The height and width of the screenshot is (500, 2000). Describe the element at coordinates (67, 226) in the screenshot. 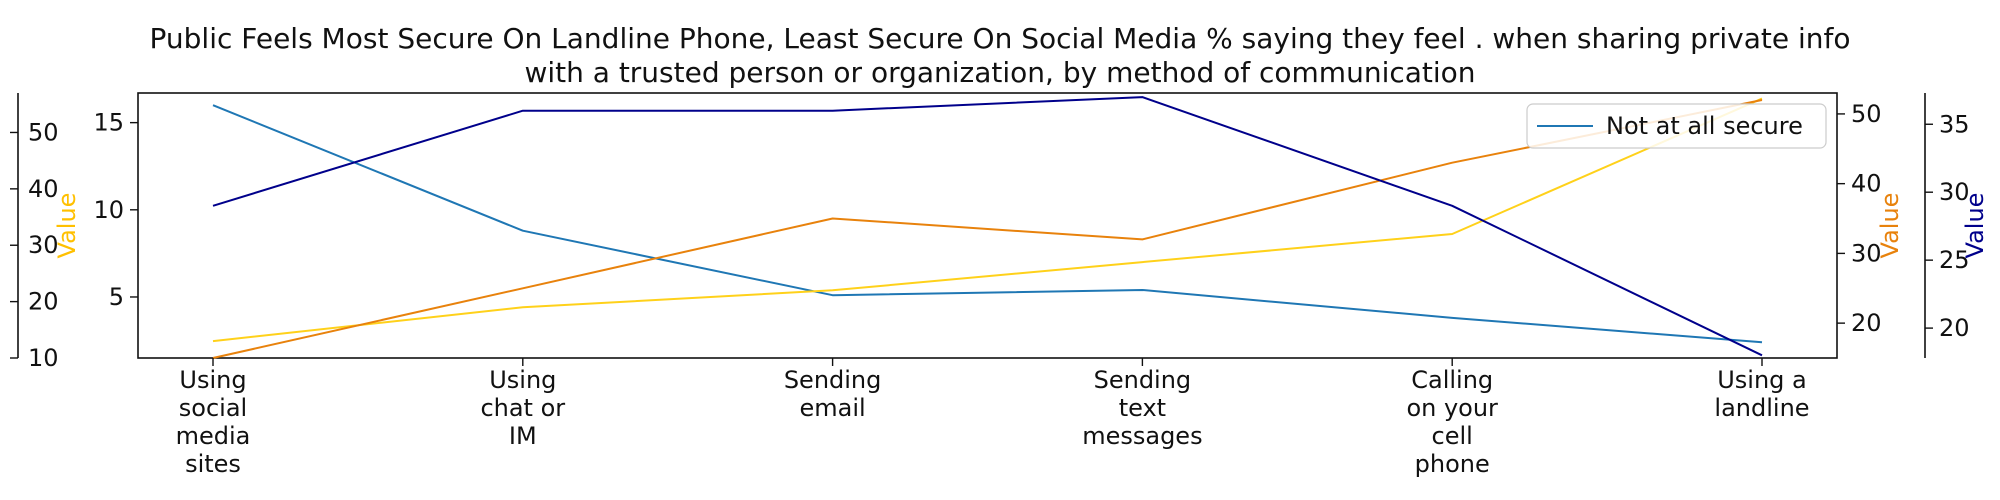

I see `left-outer-axis-label: Value` at that location.